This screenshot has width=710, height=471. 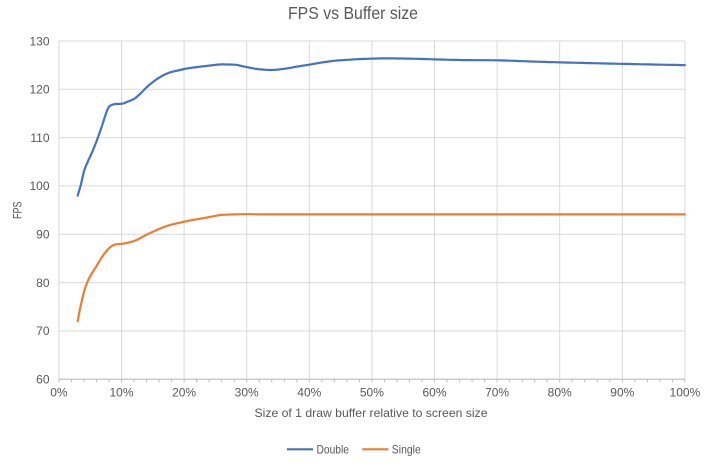 What do you see at coordinates (39, 41) in the screenshot?
I see `svg-text: 130` at bounding box center [39, 41].